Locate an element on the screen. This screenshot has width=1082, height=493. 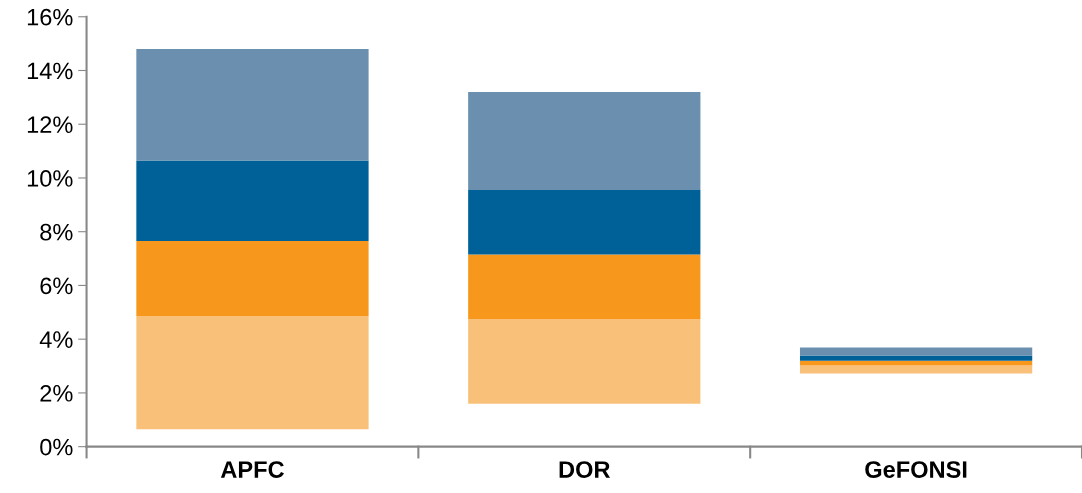
x-tick-label: APFC is located at coordinates (252, 469).